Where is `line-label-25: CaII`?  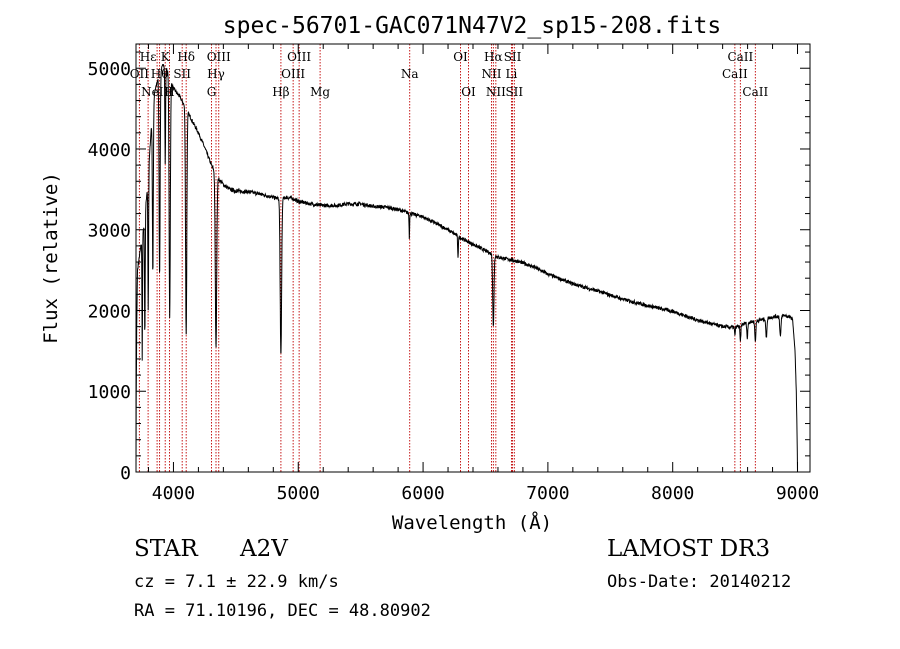
line-label-25: CaII is located at coordinates (735, 74).